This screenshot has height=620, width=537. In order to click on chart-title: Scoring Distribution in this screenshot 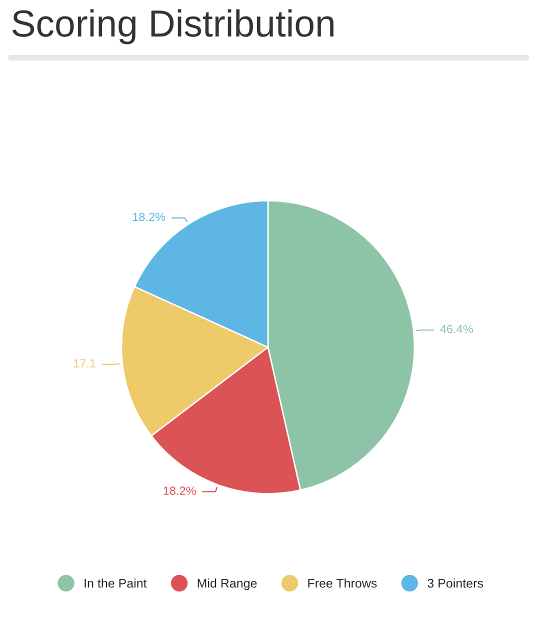, I will do `click(173, 26)`.